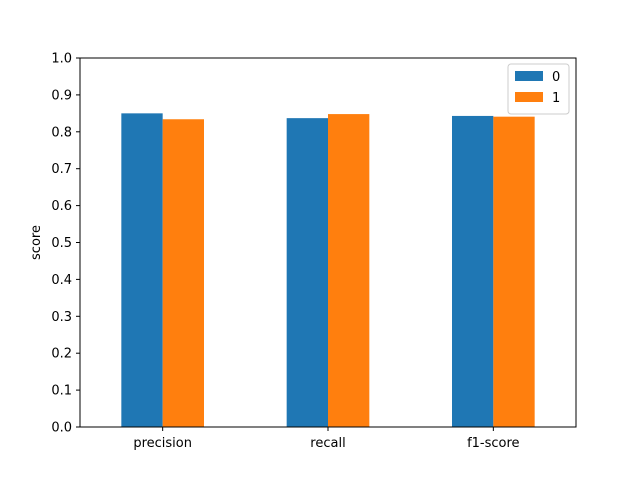 This screenshot has width=640, height=480. I want to click on y-tick-label: 0.3, so click(61, 317).